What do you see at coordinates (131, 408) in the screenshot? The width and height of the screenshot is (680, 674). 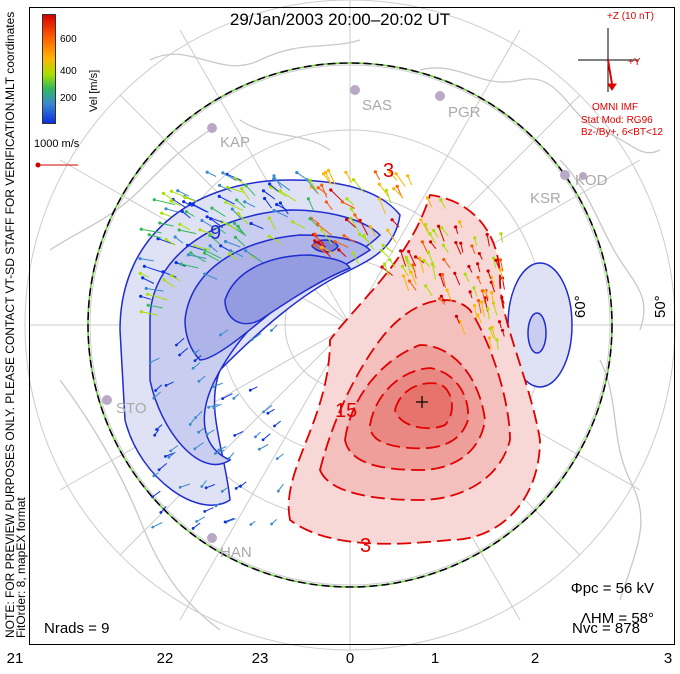 I see `radar-label-sto: STO` at bounding box center [131, 408].